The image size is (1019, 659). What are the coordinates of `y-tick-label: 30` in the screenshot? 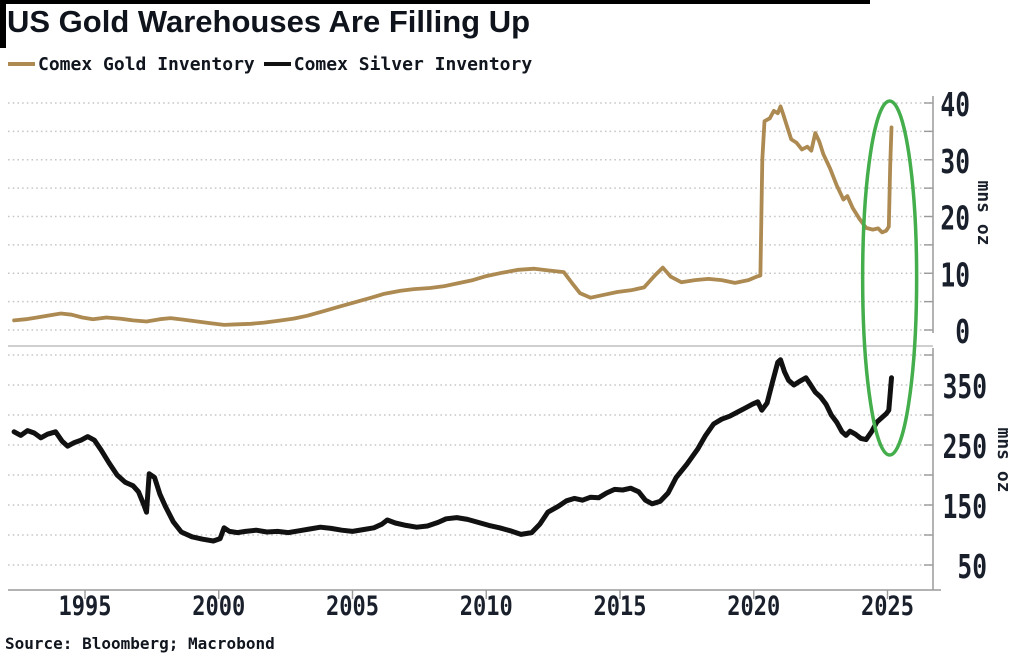 It's located at (955, 161).